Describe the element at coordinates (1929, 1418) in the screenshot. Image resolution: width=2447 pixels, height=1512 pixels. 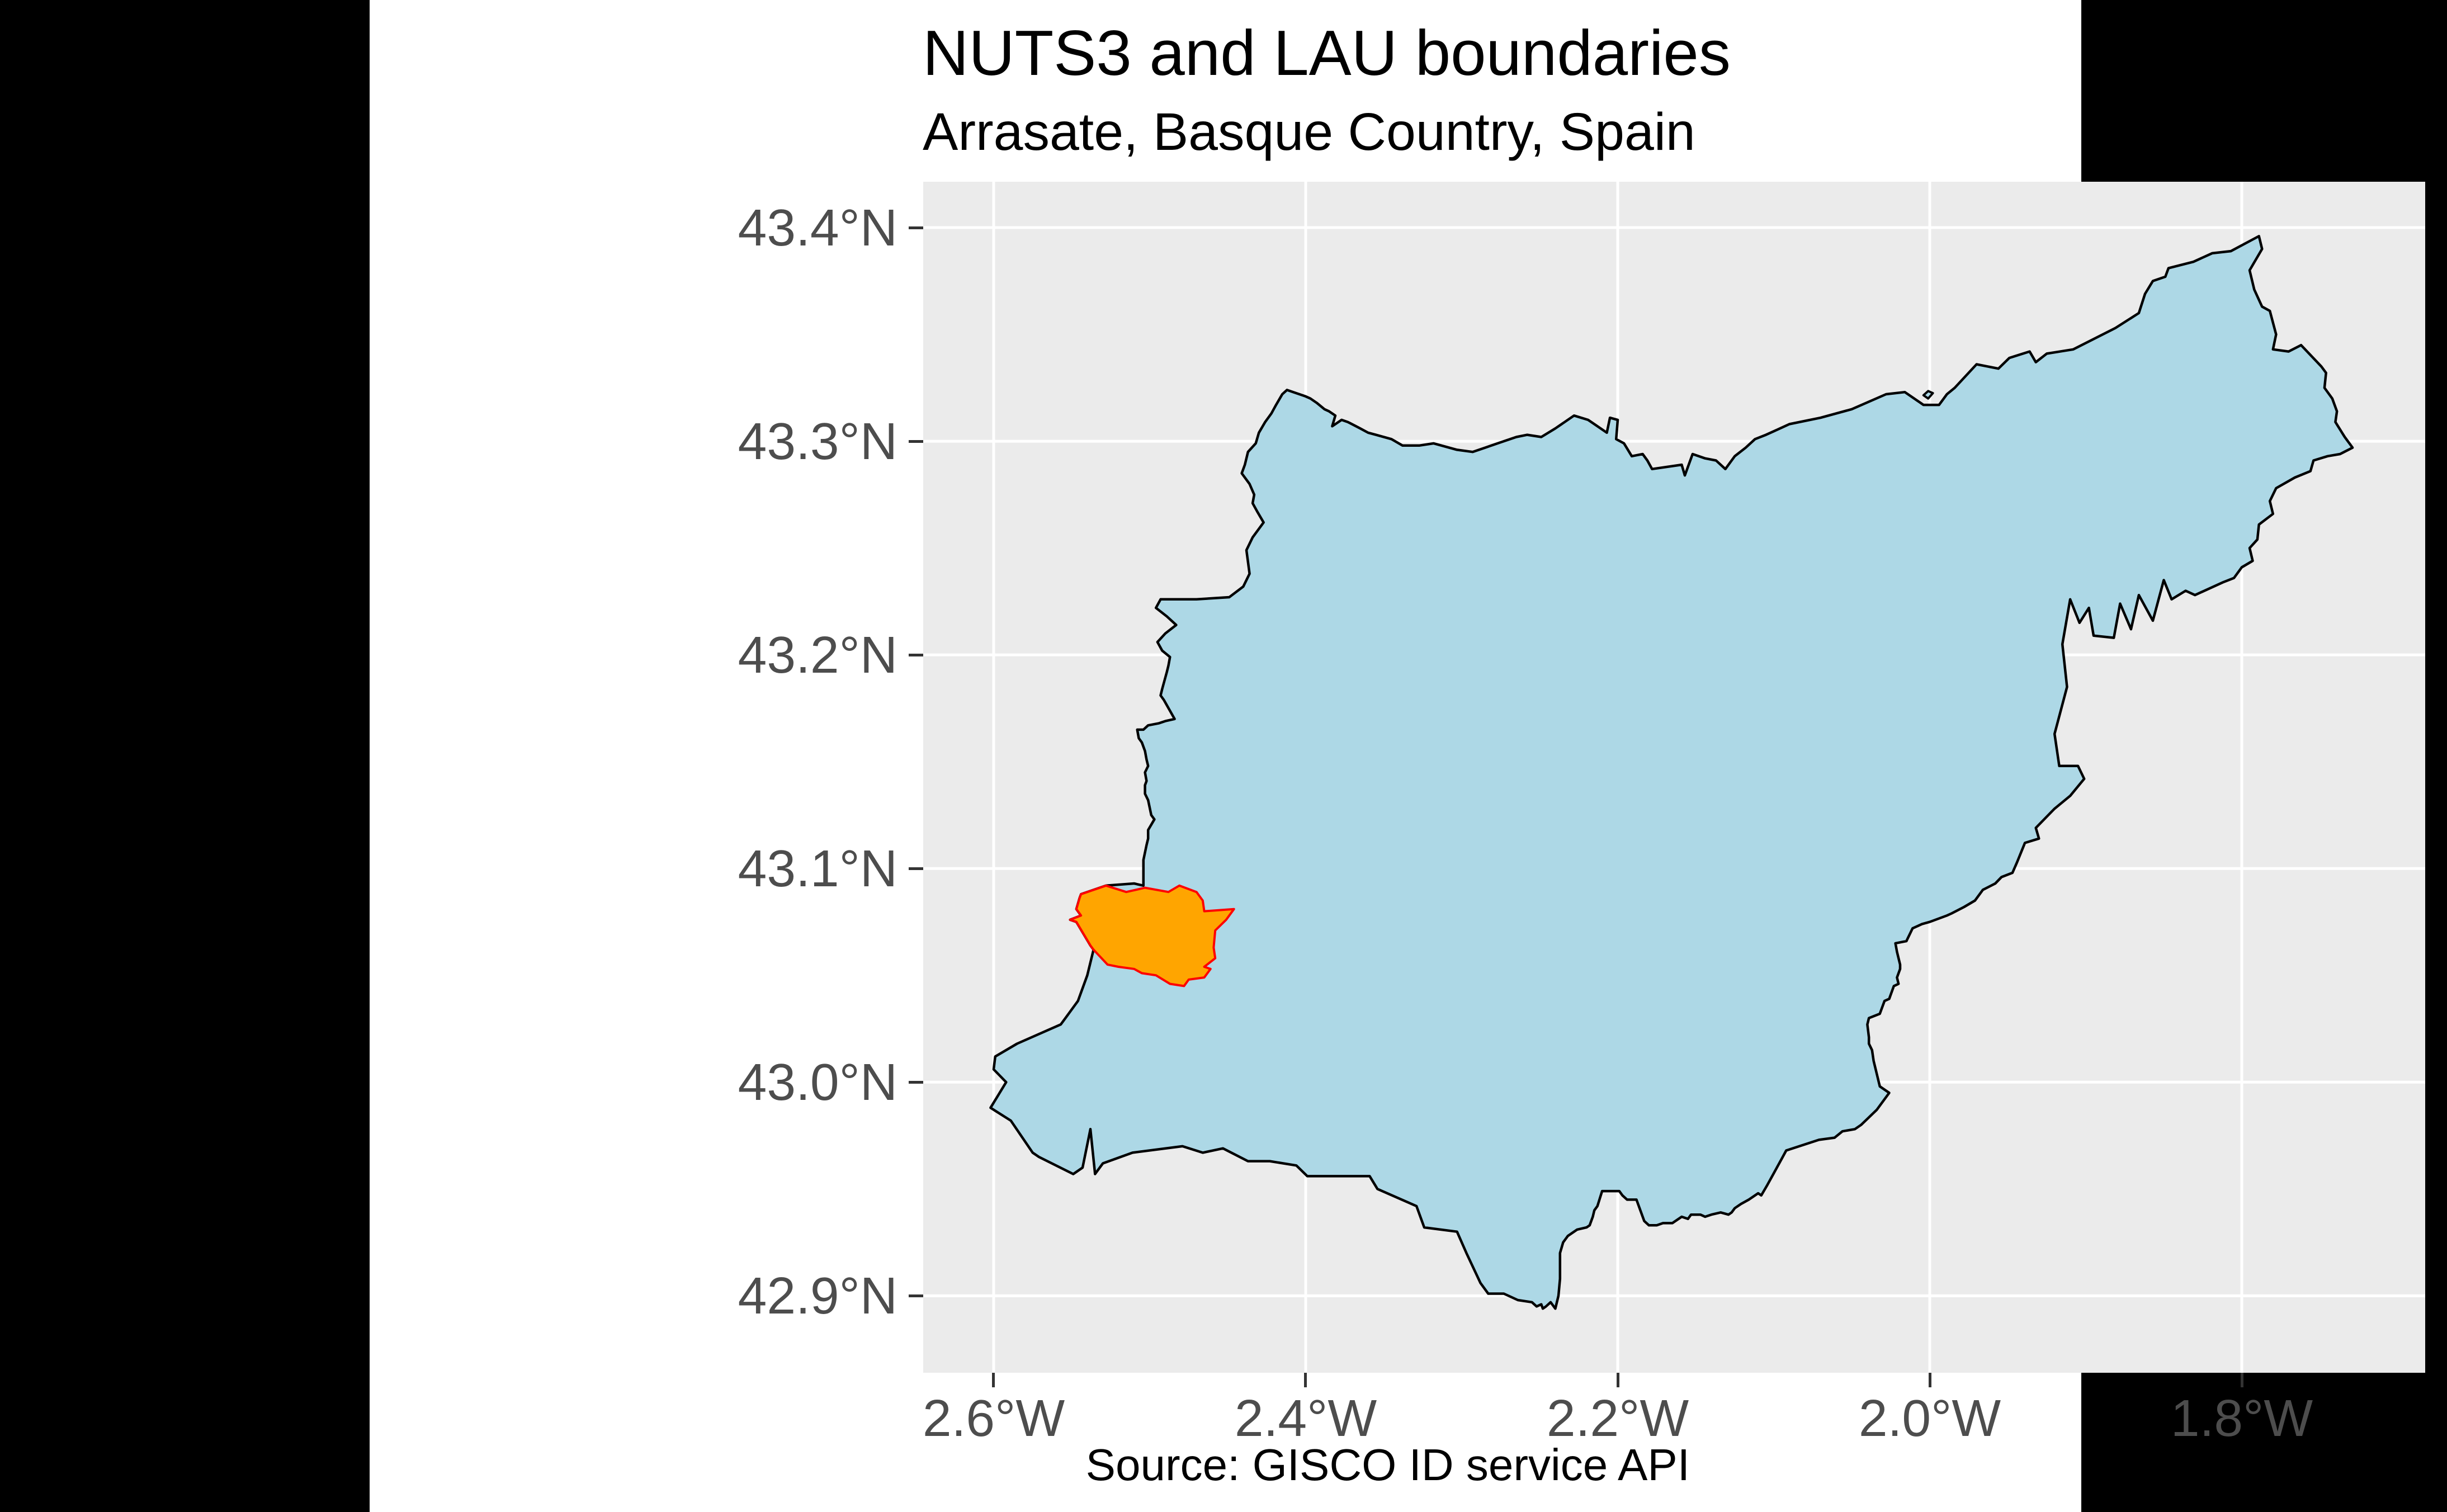
I see `x-tick-label: 2.0°W` at that location.